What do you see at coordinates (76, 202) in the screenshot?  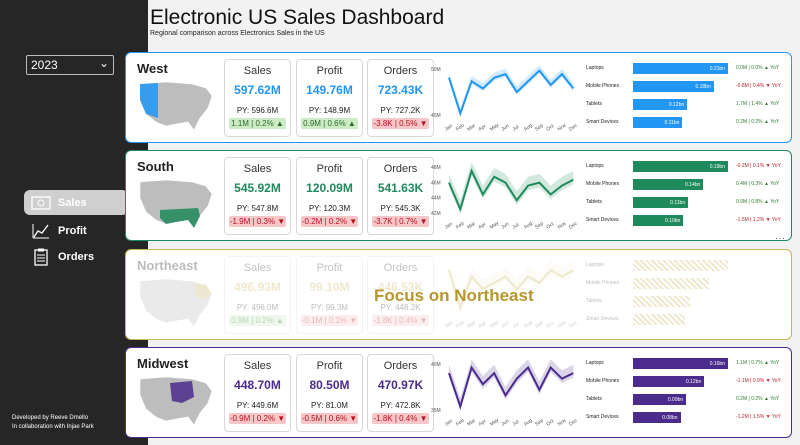 I see `nav-sales: Sales` at bounding box center [76, 202].